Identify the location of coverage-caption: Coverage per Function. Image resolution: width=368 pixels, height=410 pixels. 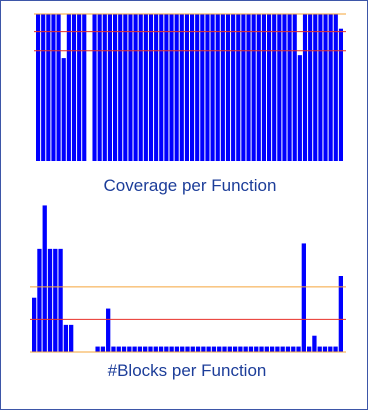
(190, 185).